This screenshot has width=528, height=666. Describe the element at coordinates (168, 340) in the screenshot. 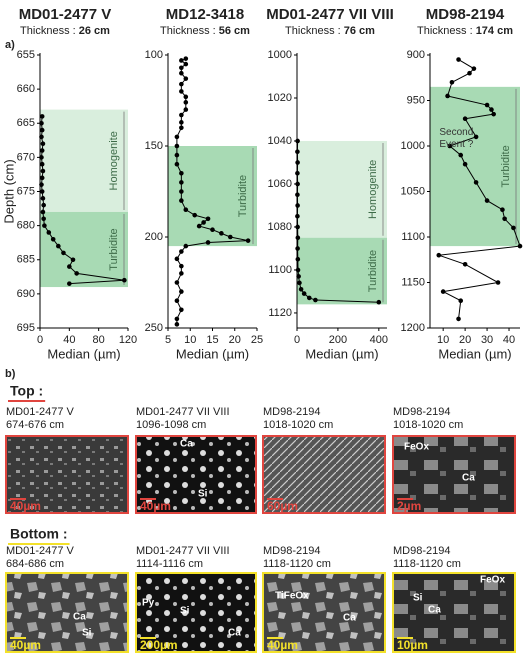

I see `x-tick-label: 5` at that location.